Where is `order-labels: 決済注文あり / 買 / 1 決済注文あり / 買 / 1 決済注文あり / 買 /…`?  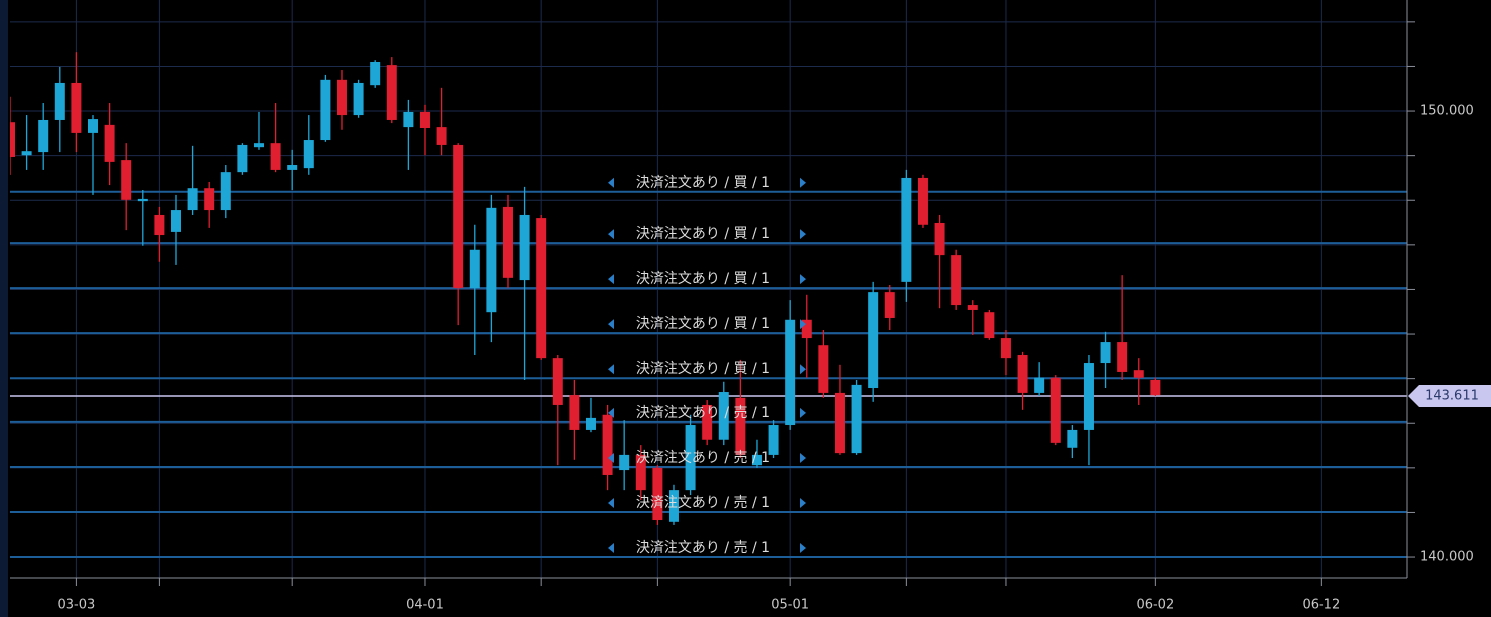 order-labels: 決済注文あり / 買 / 1 決済注文あり / 買 / 1 決済注文あり / 買 /… is located at coordinates (707, 365).